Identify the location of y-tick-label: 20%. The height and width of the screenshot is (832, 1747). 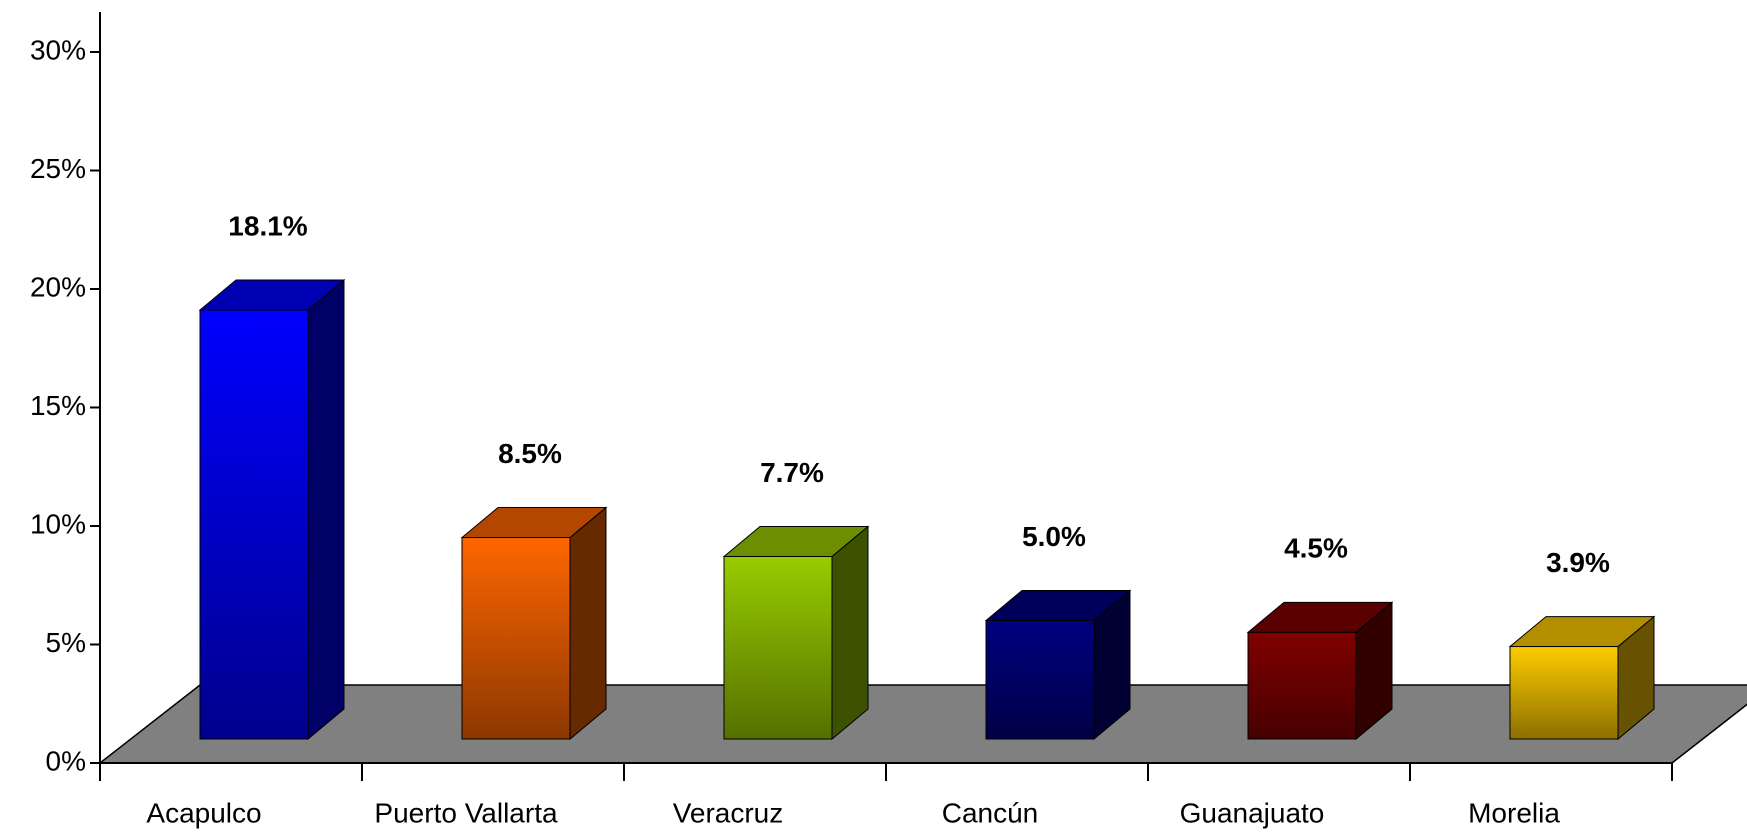
(58, 286).